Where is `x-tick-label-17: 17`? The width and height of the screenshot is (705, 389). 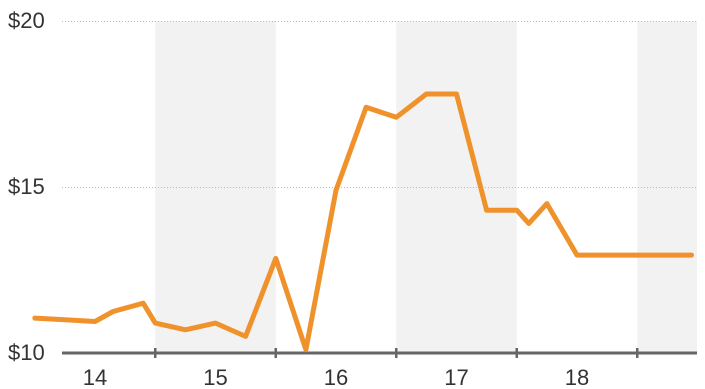 x-tick-label-17: 17 is located at coordinates (456, 377).